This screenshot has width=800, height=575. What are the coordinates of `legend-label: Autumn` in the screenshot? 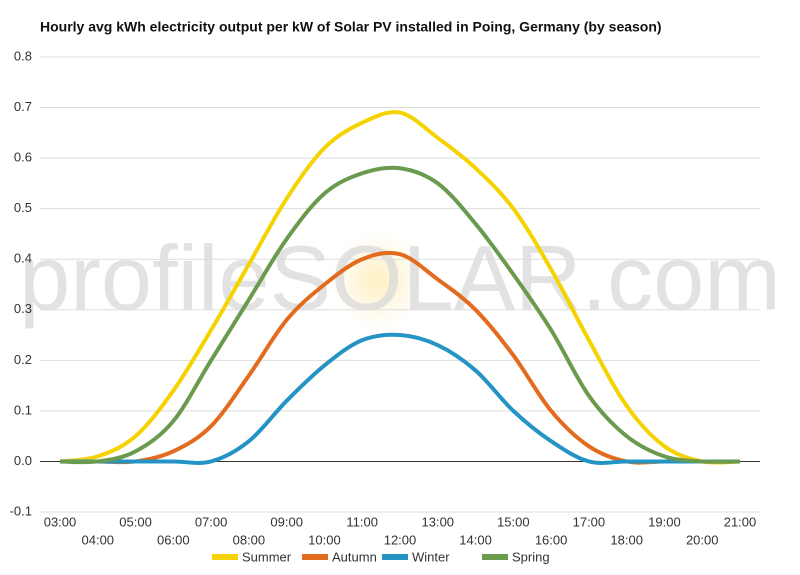 It's located at (354, 556).